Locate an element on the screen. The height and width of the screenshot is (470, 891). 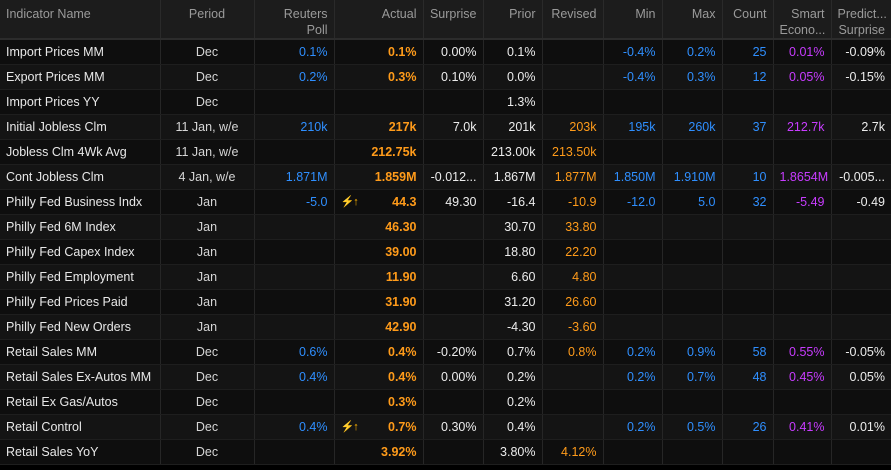
col-header-count: Count is located at coordinates (748, 19).